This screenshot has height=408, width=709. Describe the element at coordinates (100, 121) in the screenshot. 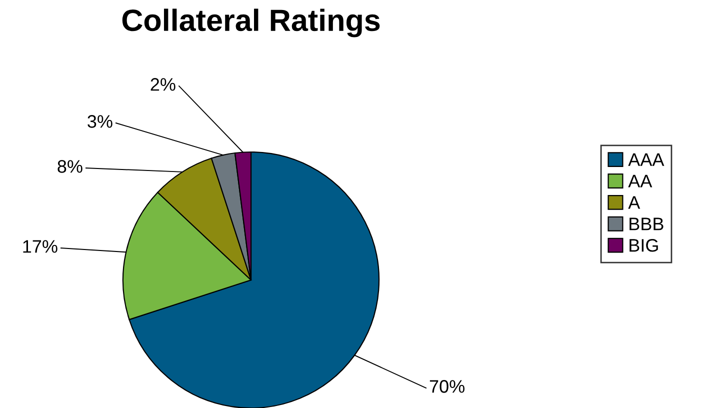

I see `data-label: 3%` at that location.